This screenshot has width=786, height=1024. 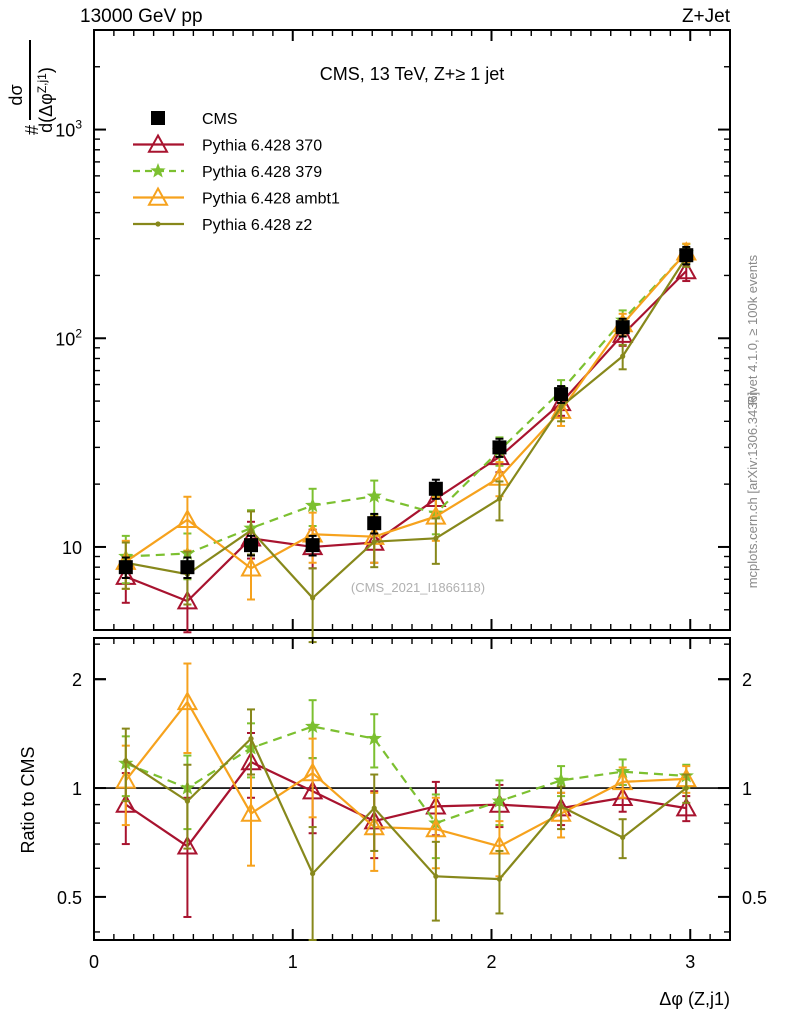 What do you see at coordinates (491, 962) in the screenshot?
I see `x-tick-label: 2` at bounding box center [491, 962].